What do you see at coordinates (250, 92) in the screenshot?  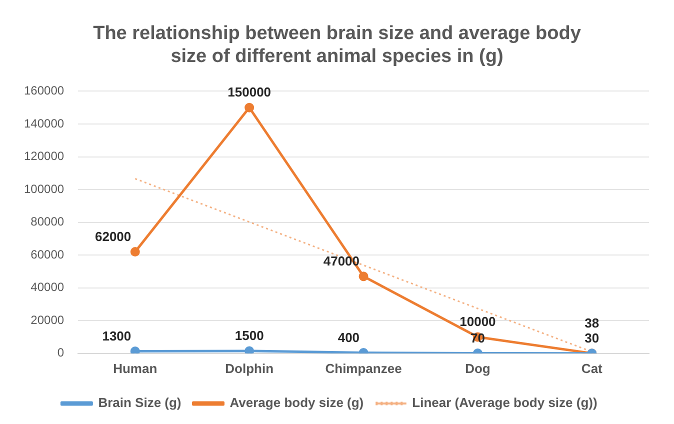 I see `data-label: 150000` at bounding box center [250, 92].